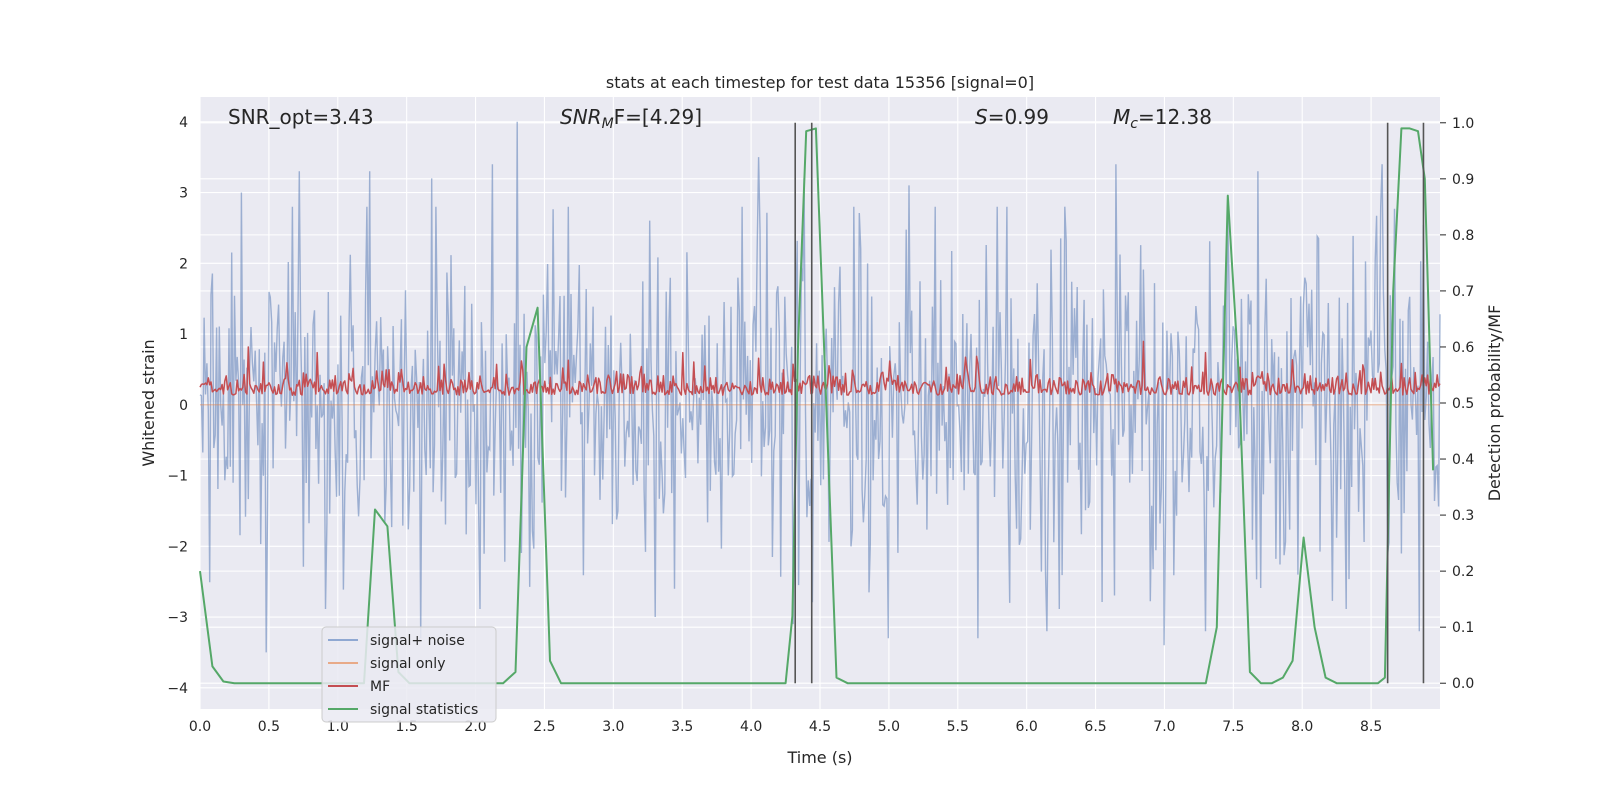 This screenshot has width=1600, height=800. Describe the element at coordinates (1463, 180) in the screenshot. I see `y-right-tick-label: 0.9` at that location.